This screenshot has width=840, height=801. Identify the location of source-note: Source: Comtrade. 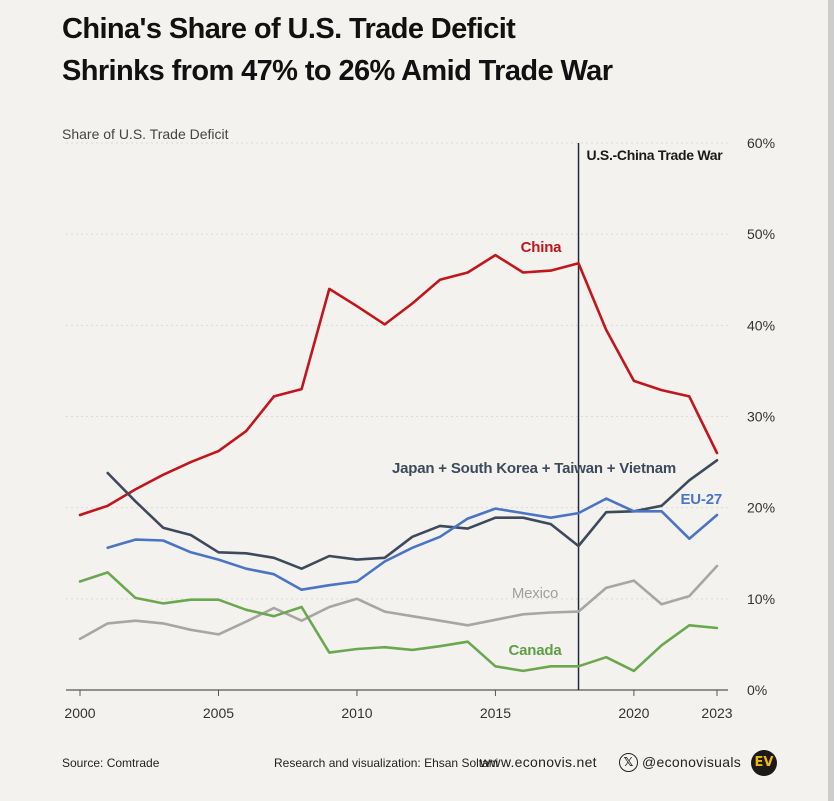
(111, 763).